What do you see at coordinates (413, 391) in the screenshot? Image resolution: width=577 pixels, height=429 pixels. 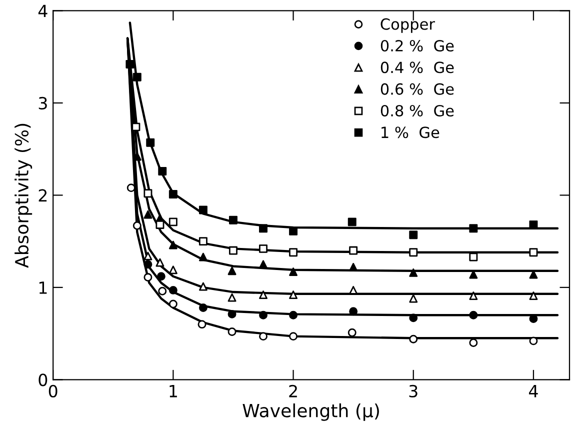 I see `x-tick-label: 3` at bounding box center [413, 391].